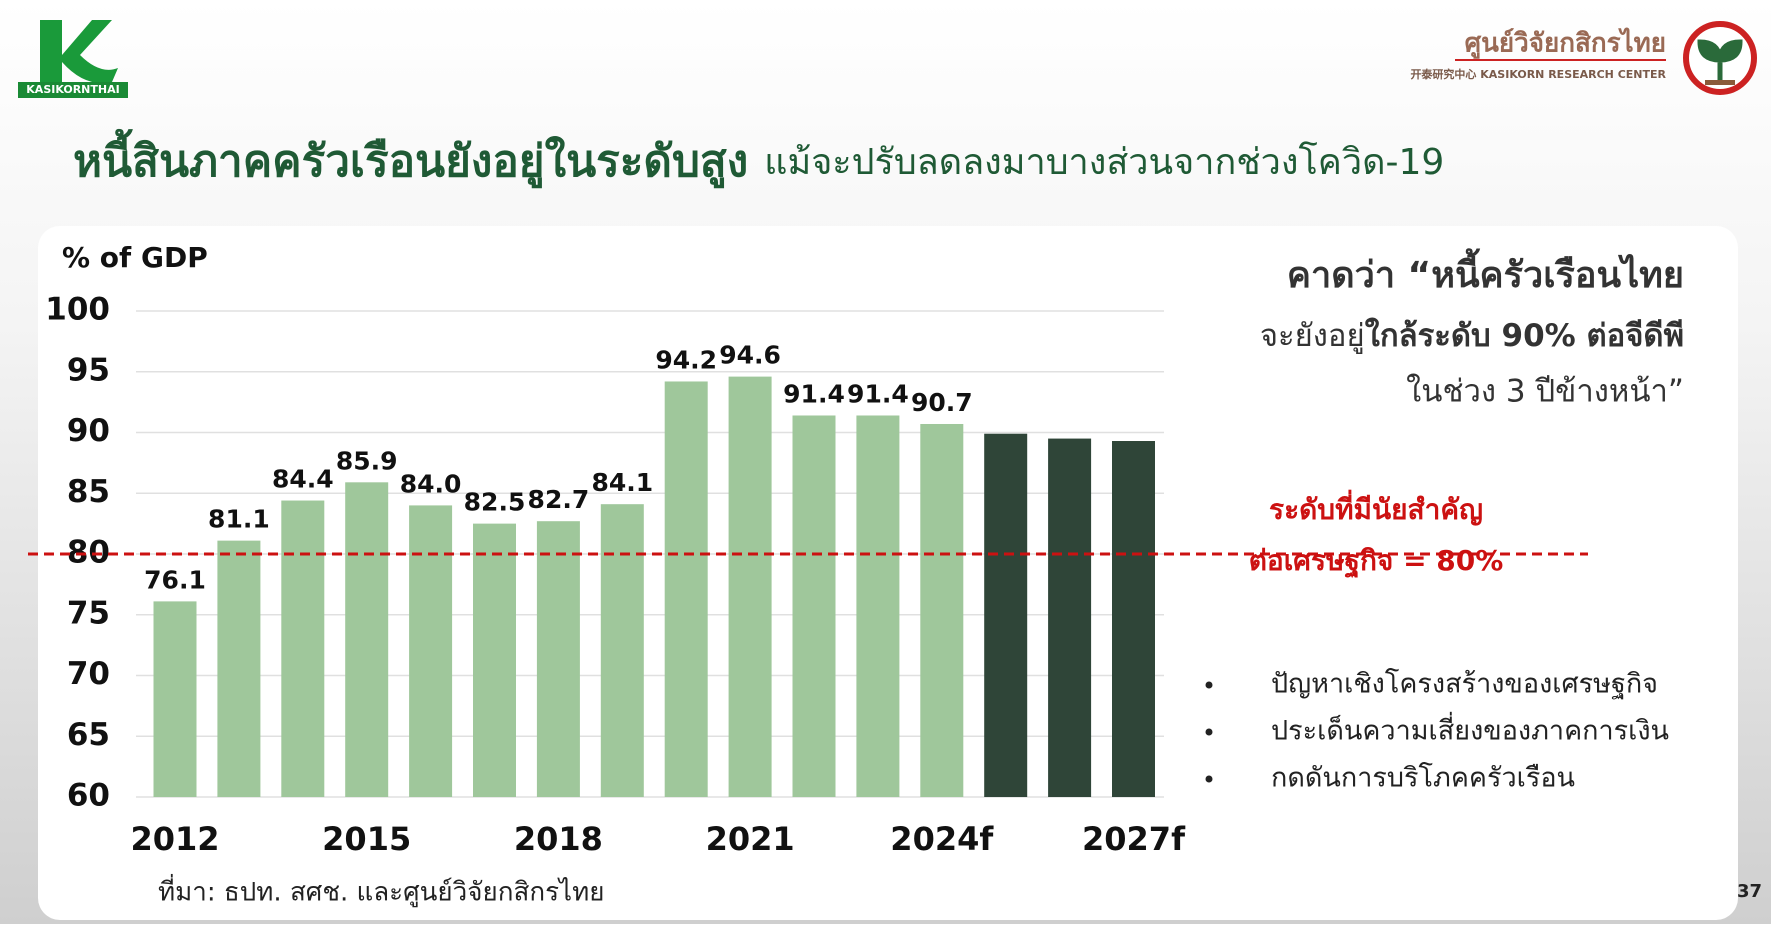 This screenshot has width=1771, height=928. Describe the element at coordinates (174, 839) in the screenshot. I see `x-tick-label: 2012` at that location.